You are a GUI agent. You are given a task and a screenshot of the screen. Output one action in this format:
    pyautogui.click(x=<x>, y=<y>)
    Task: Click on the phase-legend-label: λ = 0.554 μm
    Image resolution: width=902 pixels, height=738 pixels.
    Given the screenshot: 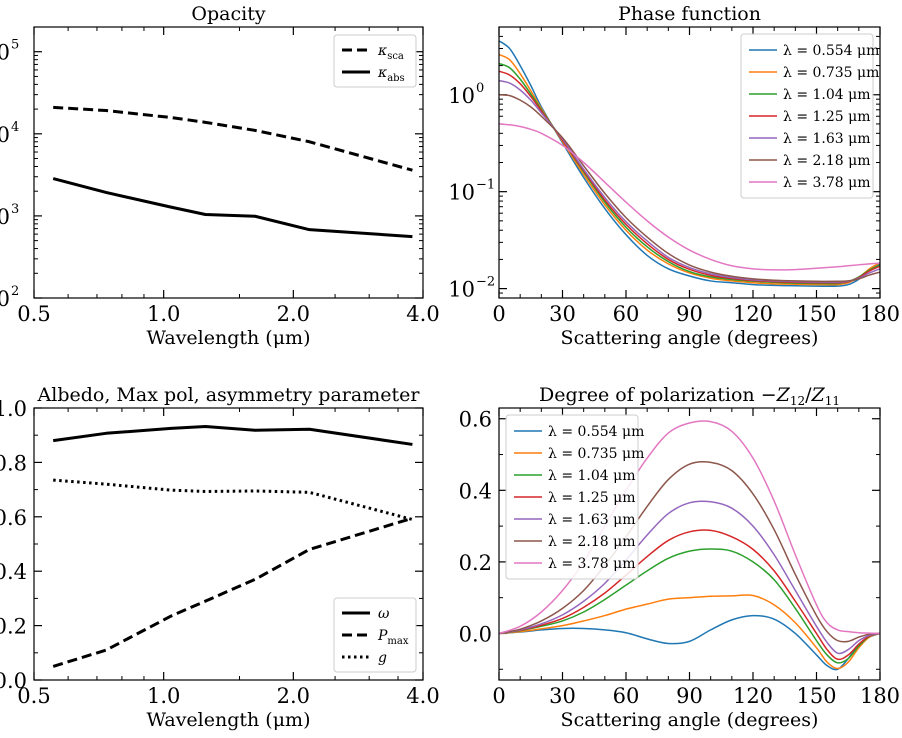 What is the action you would take?
    pyautogui.click(x=831, y=51)
    